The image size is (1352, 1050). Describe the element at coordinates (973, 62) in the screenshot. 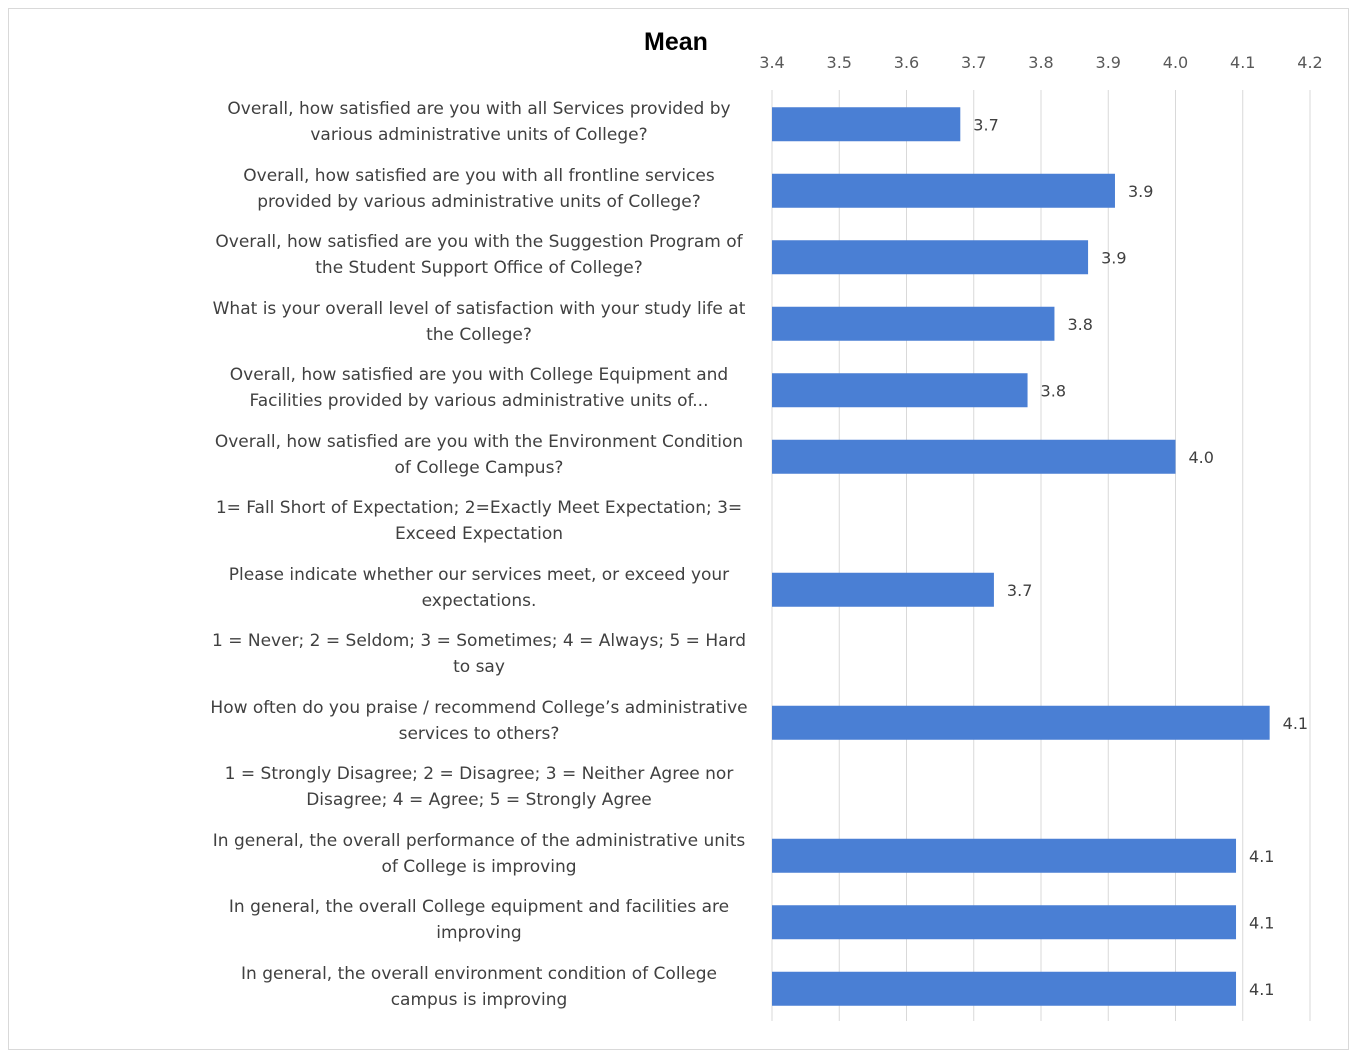

I see `x-tick-label: 3.7` at that location.